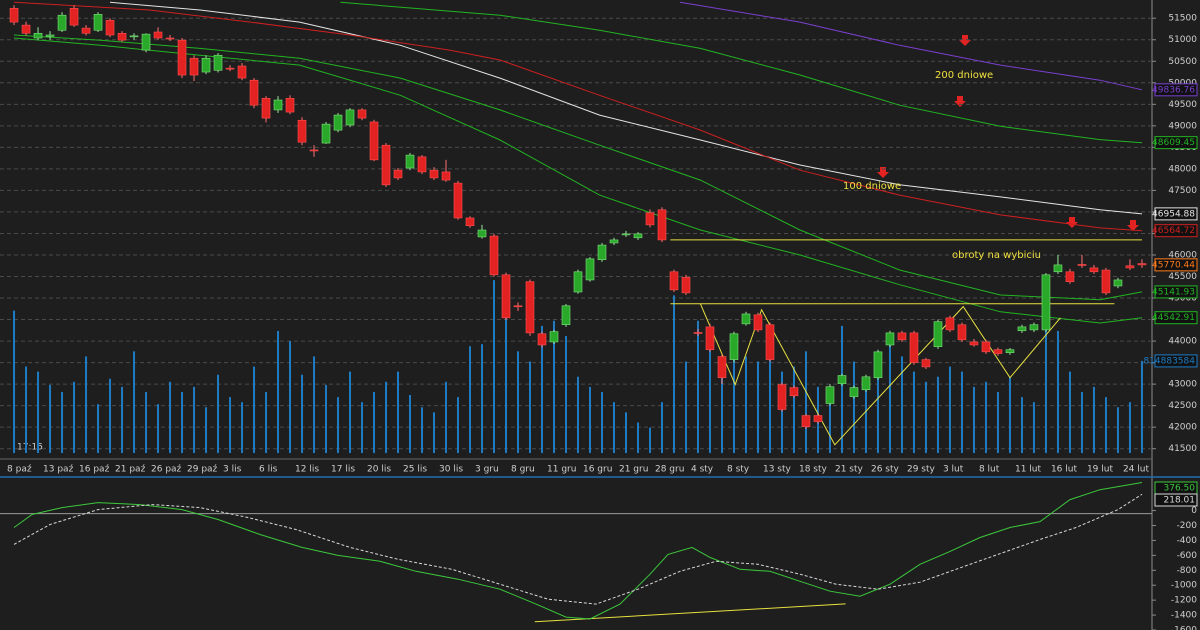  What do you see at coordinates (597, 470) in the screenshot?
I see `x-tick-label: 16 gru` at bounding box center [597, 470].